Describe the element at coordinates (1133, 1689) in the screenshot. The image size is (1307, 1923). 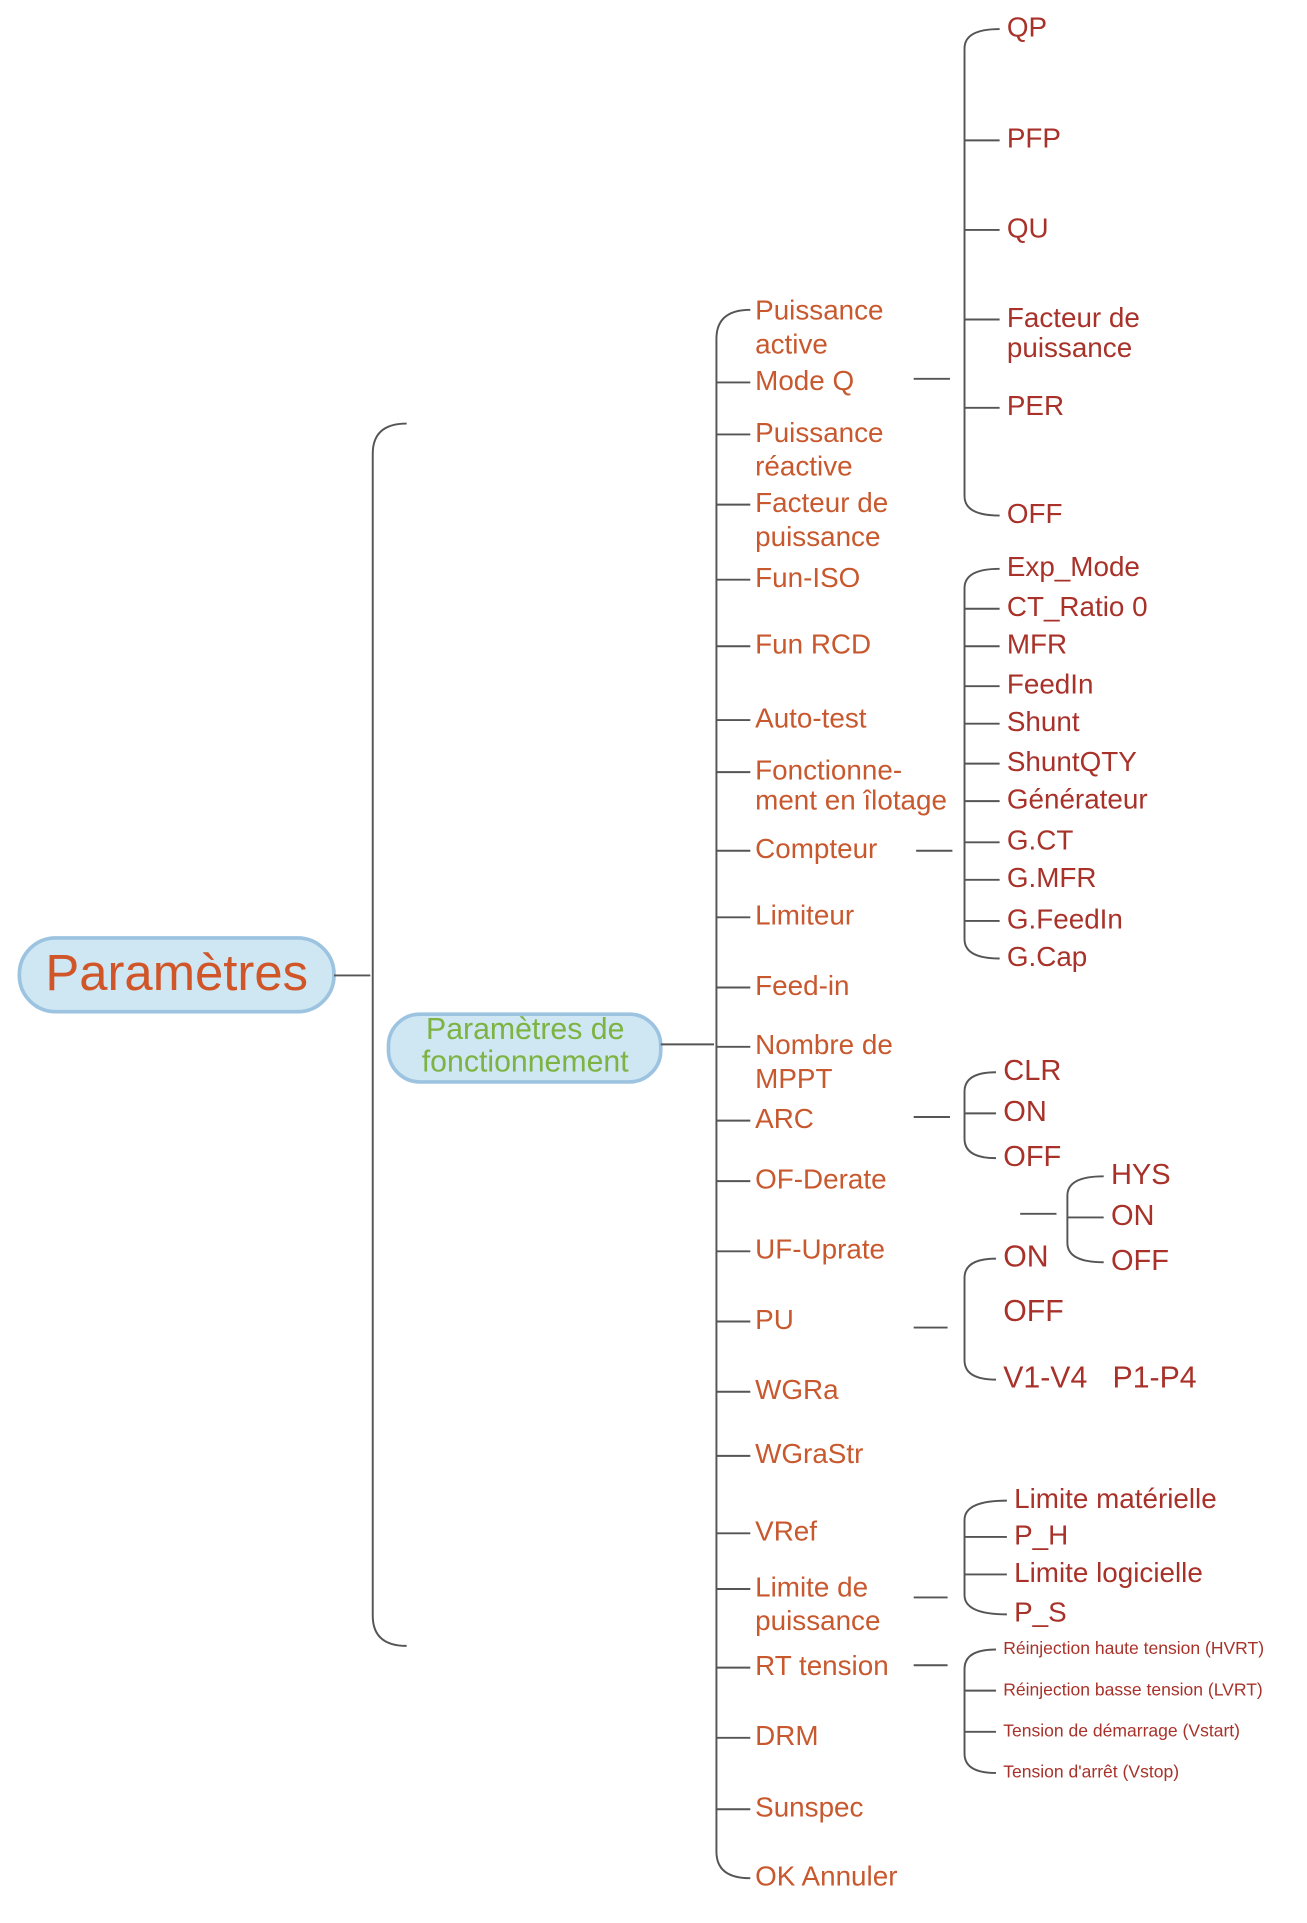
I see `sub-label: Réinjection basse tension (LVRT)` at that location.